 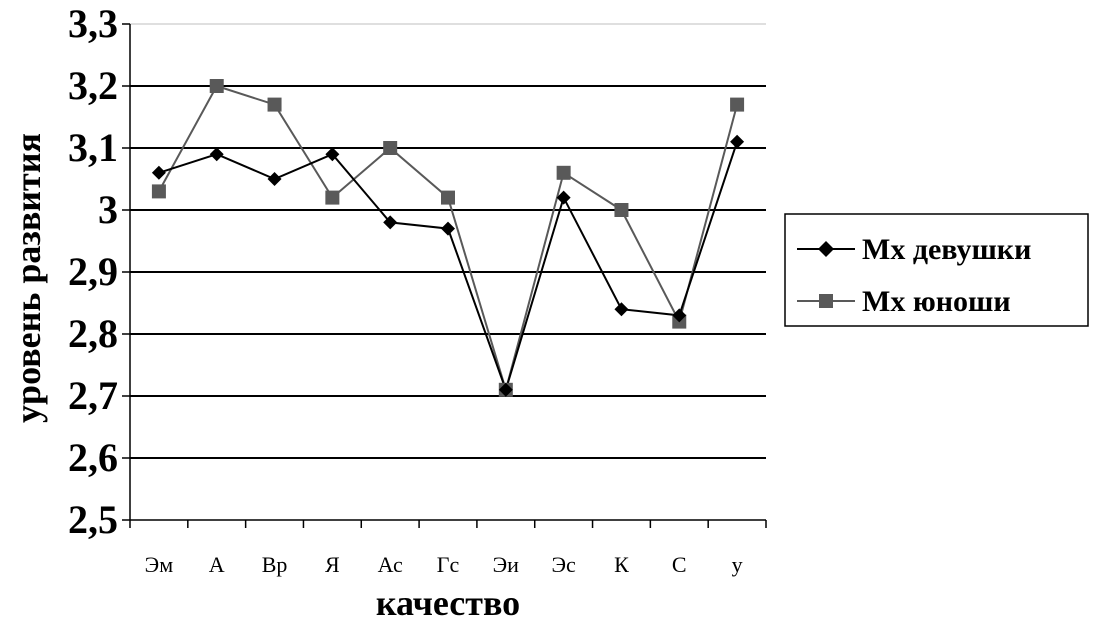 I want to click on legend-label-girls: Mx девушки, so click(x=946, y=249).